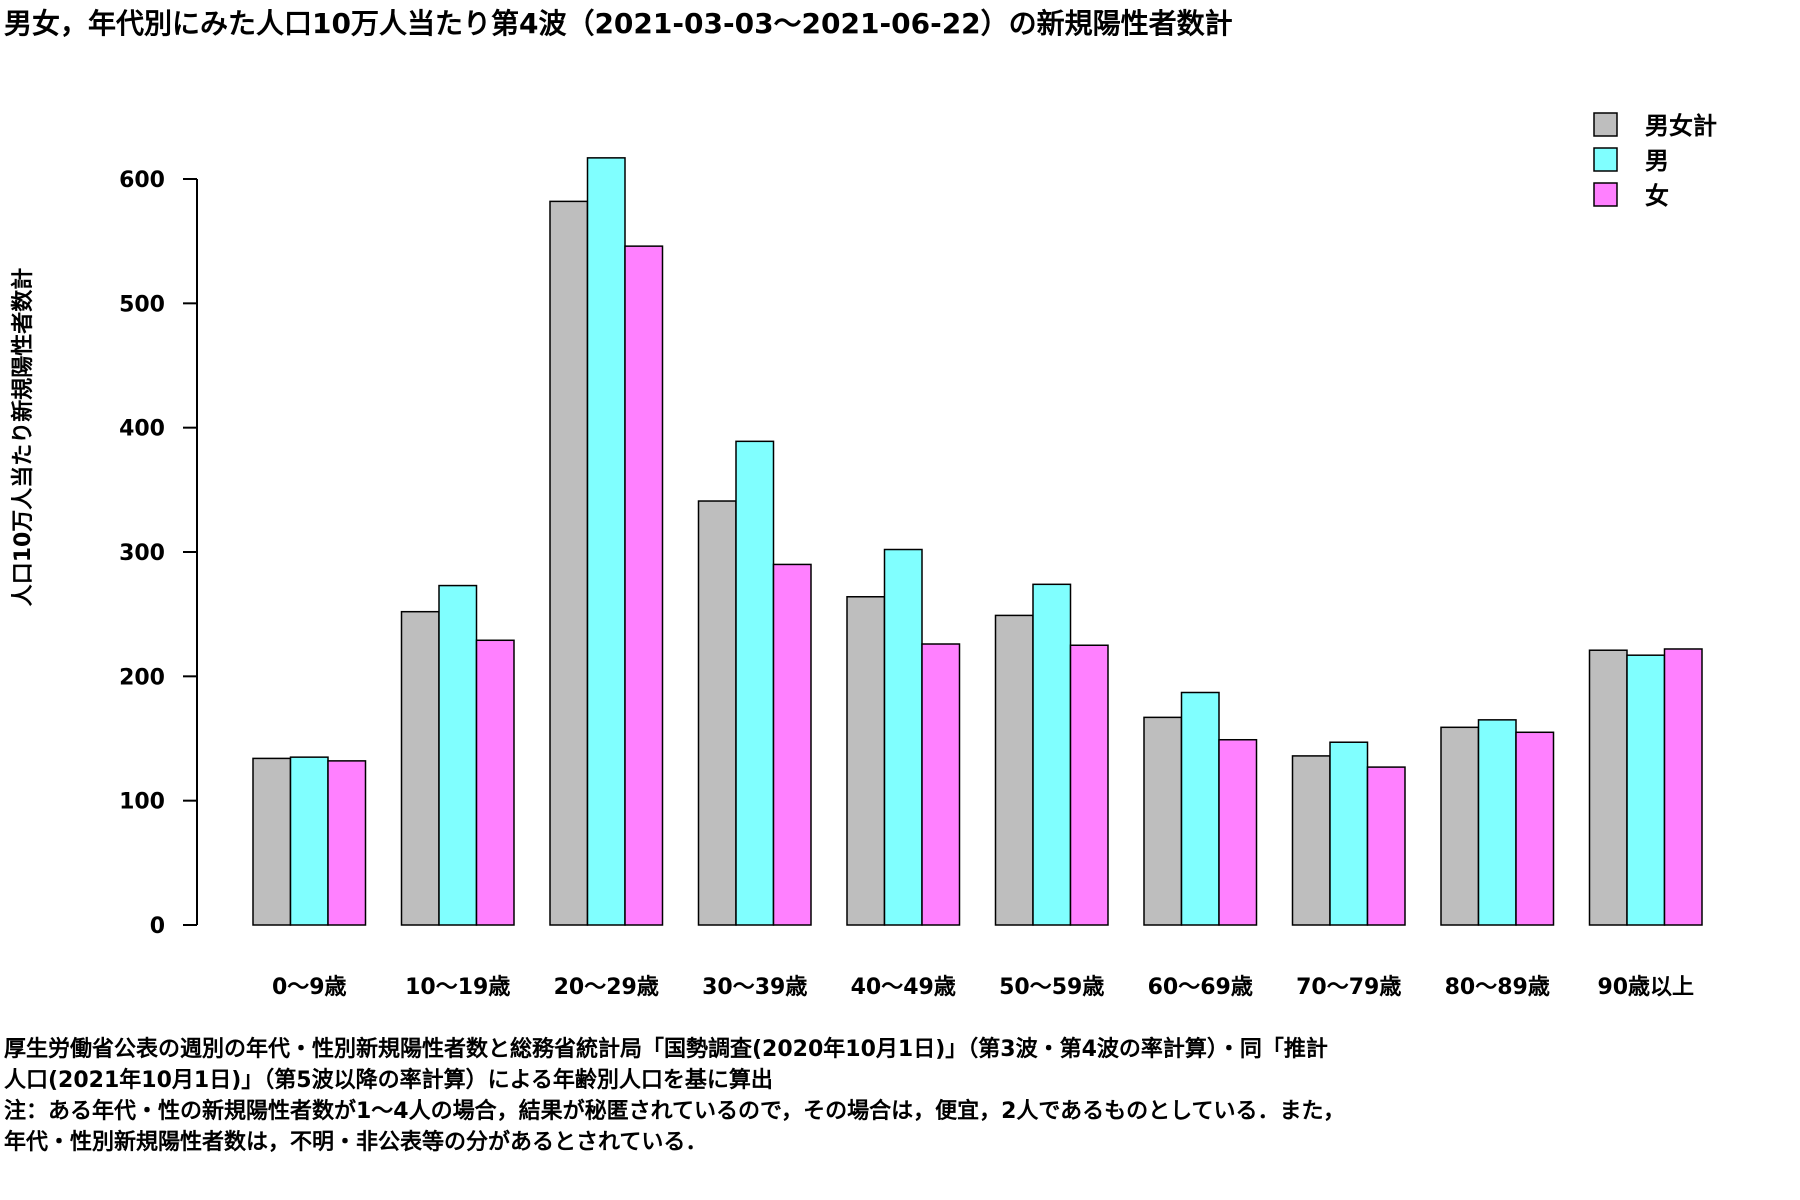 This screenshot has width=1800, height=1200. Describe the element at coordinates (142, 304) in the screenshot. I see `y-tick-label: 500` at that location.